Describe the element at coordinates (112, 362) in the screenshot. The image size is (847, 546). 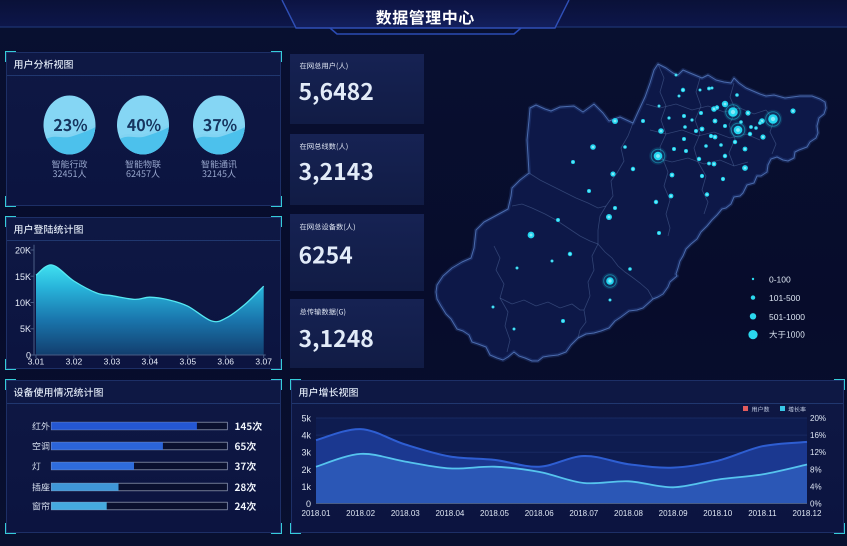
I see `svg-text: 3.03` at that location.